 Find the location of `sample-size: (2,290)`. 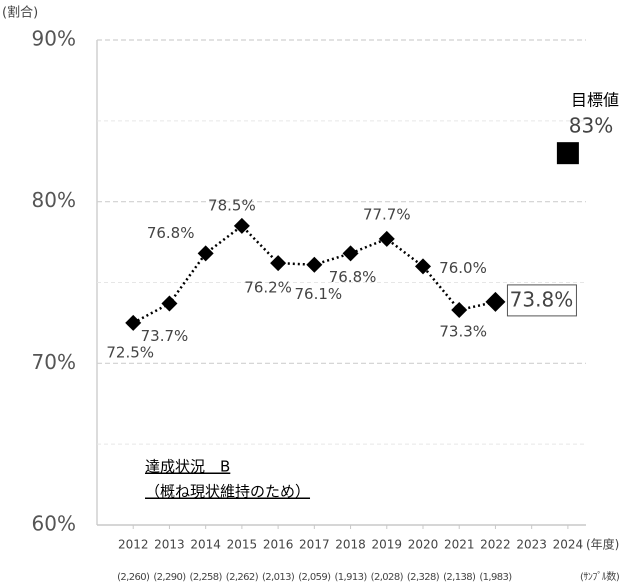

sample-size: (2,290) is located at coordinates (169, 577).